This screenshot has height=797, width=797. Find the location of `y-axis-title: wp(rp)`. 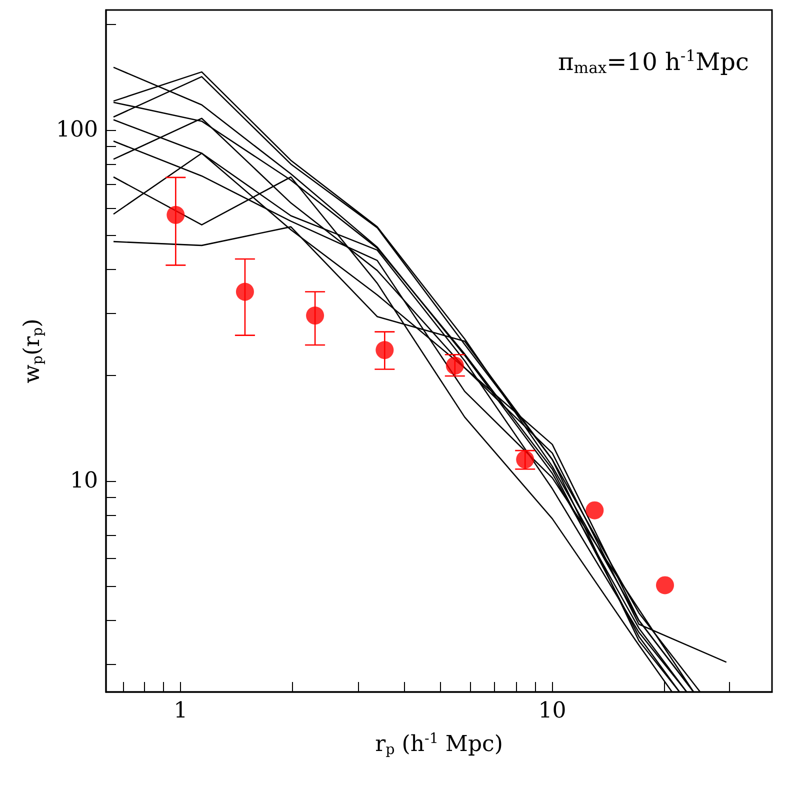

y-axis-title: wp(rp) is located at coordinates (33, 351).